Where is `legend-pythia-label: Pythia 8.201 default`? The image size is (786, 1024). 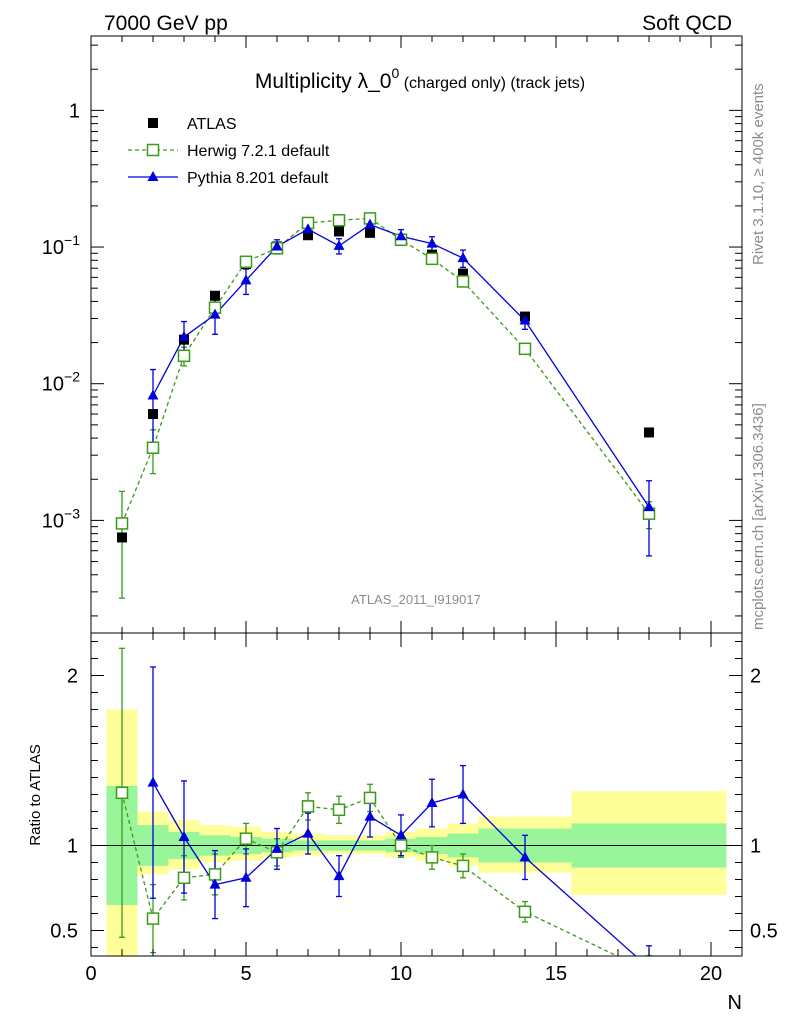 legend-pythia-label: Pythia 8.201 default is located at coordinates (258, 178).